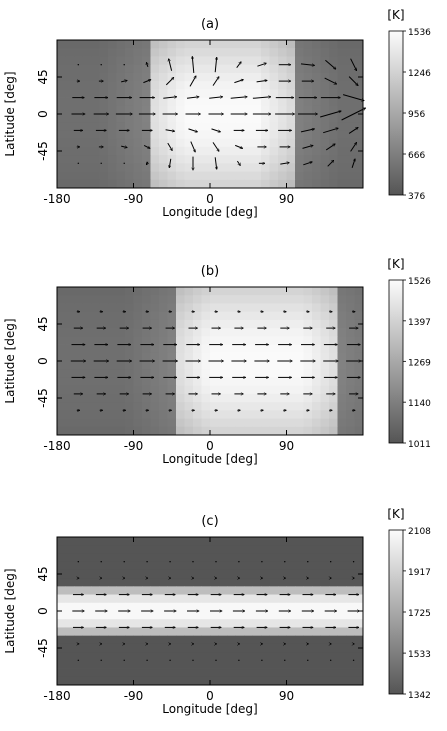 The height and width of the screenshot is (731, 447). What do you see at coordinates (419, 532) in the screenshot?
I see `colorbar-tick-label: 2108` at bounding box center [419, 532].